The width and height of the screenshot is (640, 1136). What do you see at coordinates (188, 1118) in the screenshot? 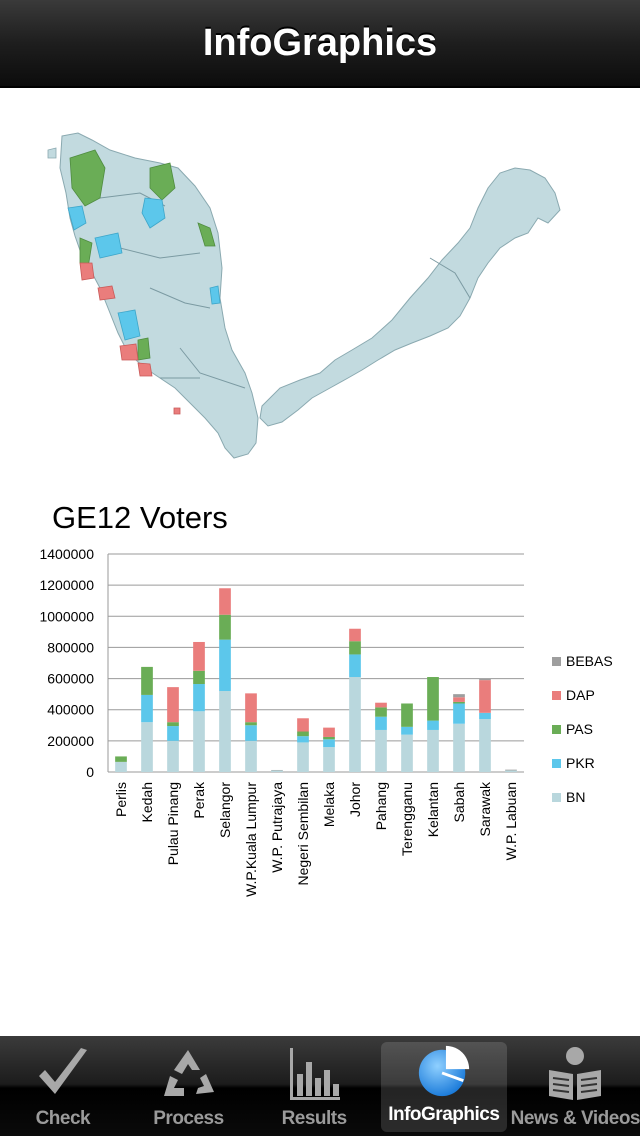
I see `tab-label: Process` at bounding box center [188, 1118].